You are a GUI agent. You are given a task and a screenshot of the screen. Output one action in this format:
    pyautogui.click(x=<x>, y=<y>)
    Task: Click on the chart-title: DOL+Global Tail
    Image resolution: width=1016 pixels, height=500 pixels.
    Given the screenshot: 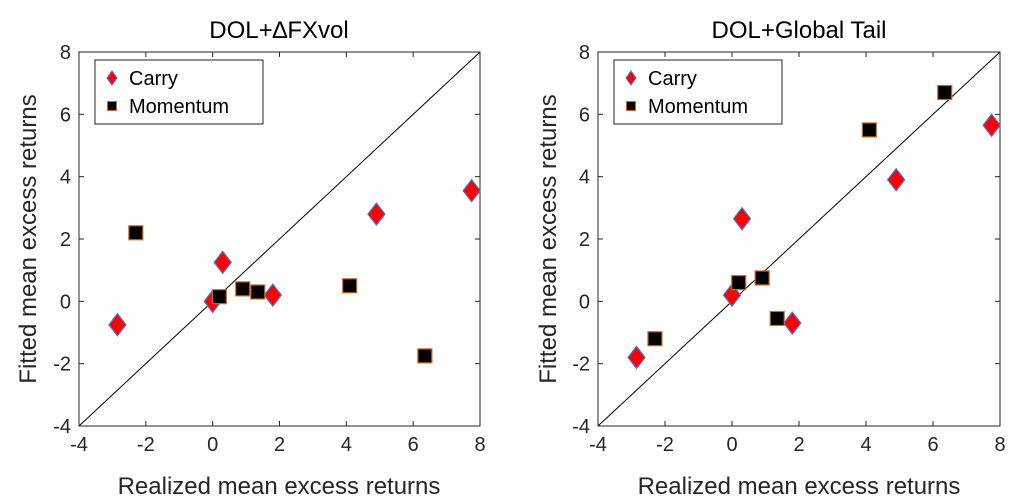 What is the action you would take?
    pyautogui.click(x=799, y=30)
    